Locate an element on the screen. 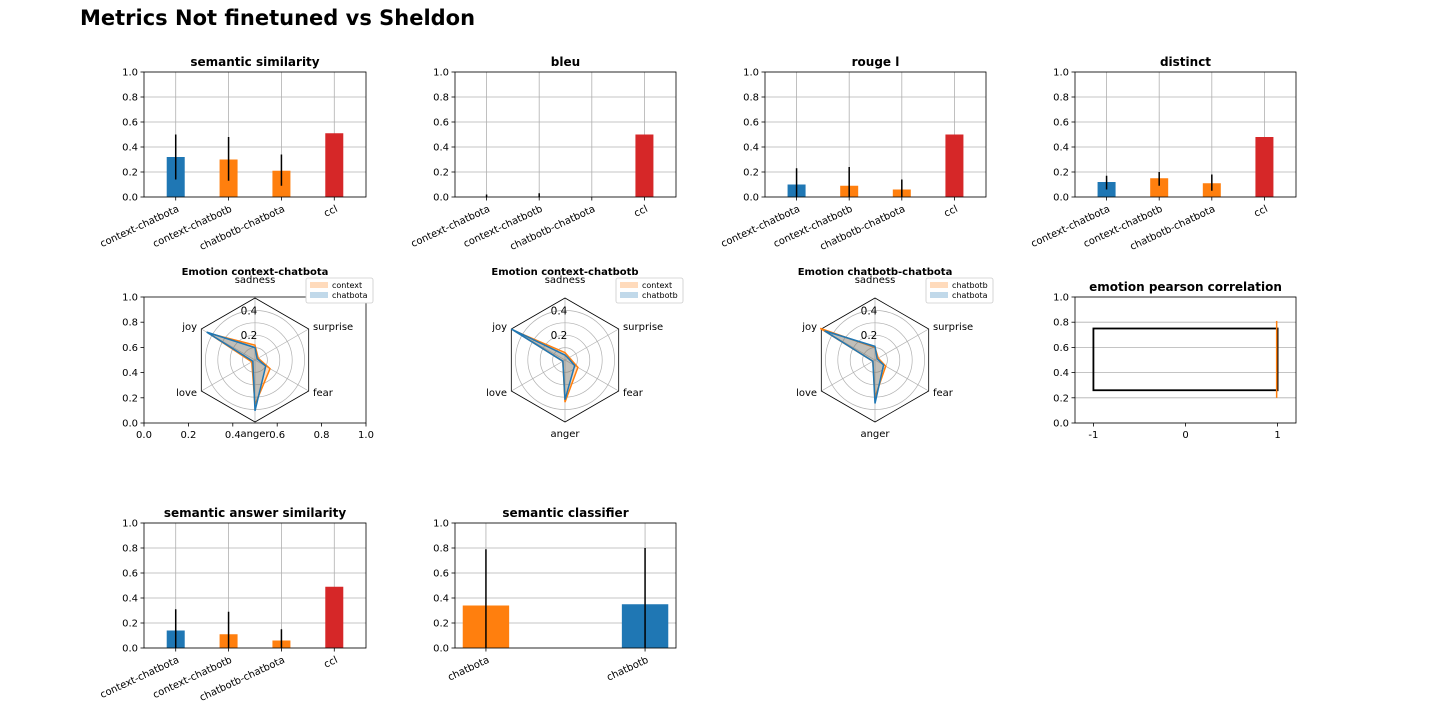 Image resolution: width=1440 pixels, height=720 pixels. chart-title: emotion pearson correlation is located at coordinates (1185, 287).